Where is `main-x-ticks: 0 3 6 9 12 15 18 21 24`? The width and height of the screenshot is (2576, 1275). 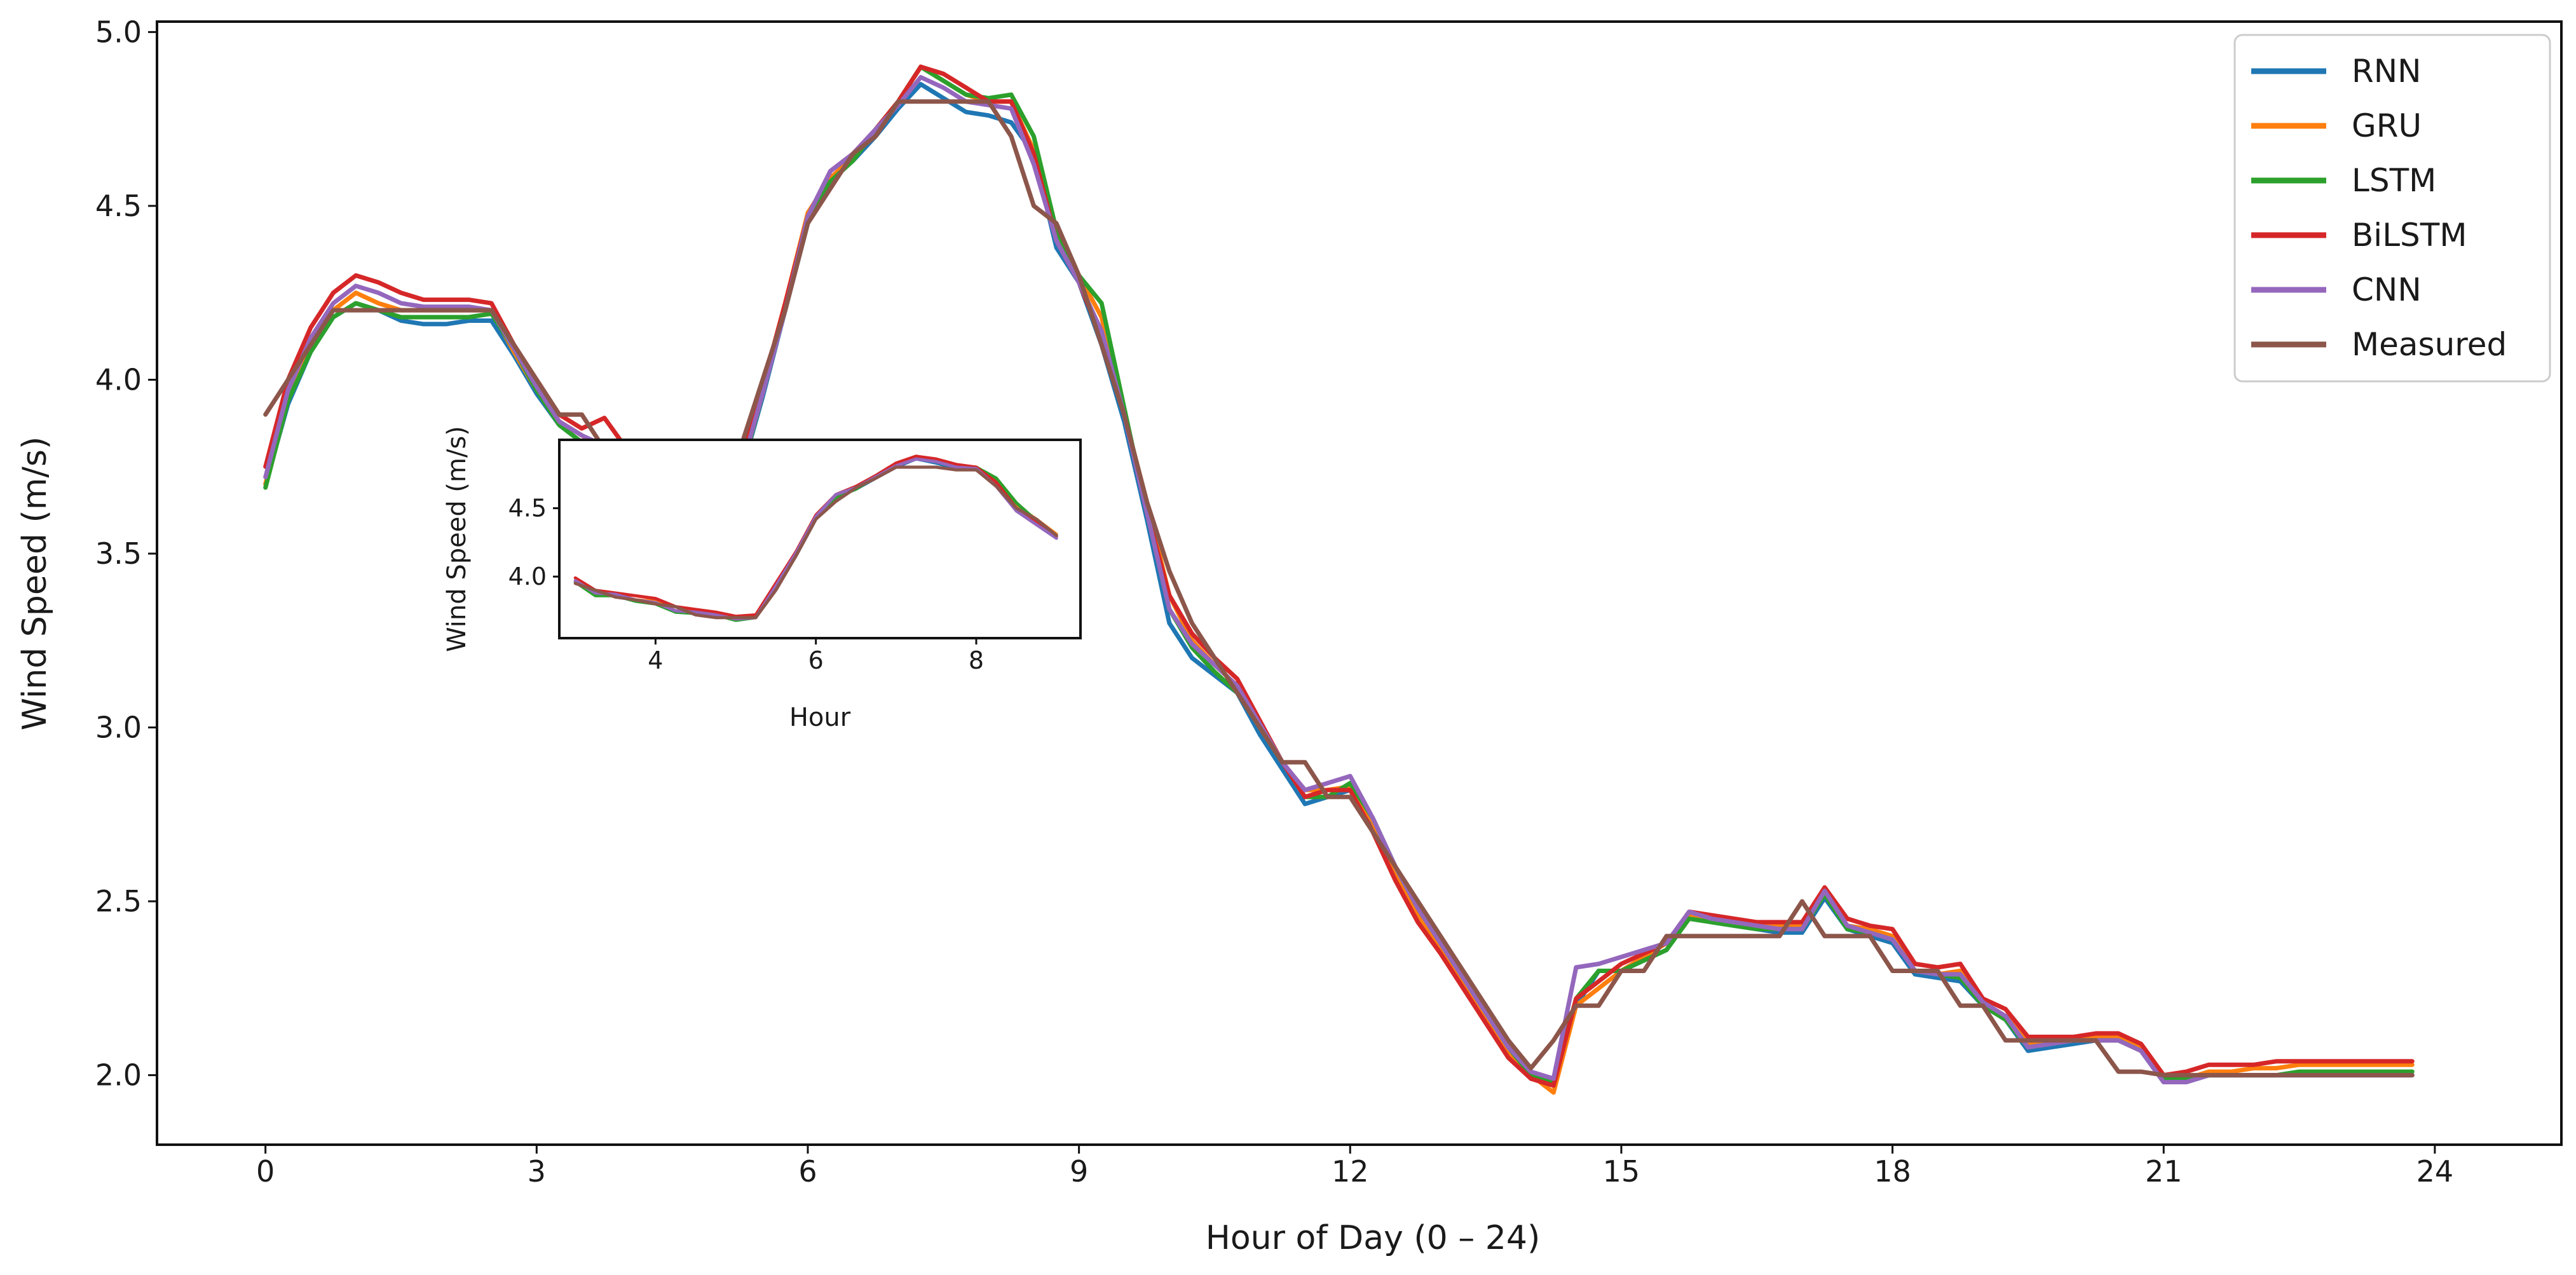 main-x-ticks: 0 3 6 9 12 15 18 21 24 is located at coordinates (1354, 1167).